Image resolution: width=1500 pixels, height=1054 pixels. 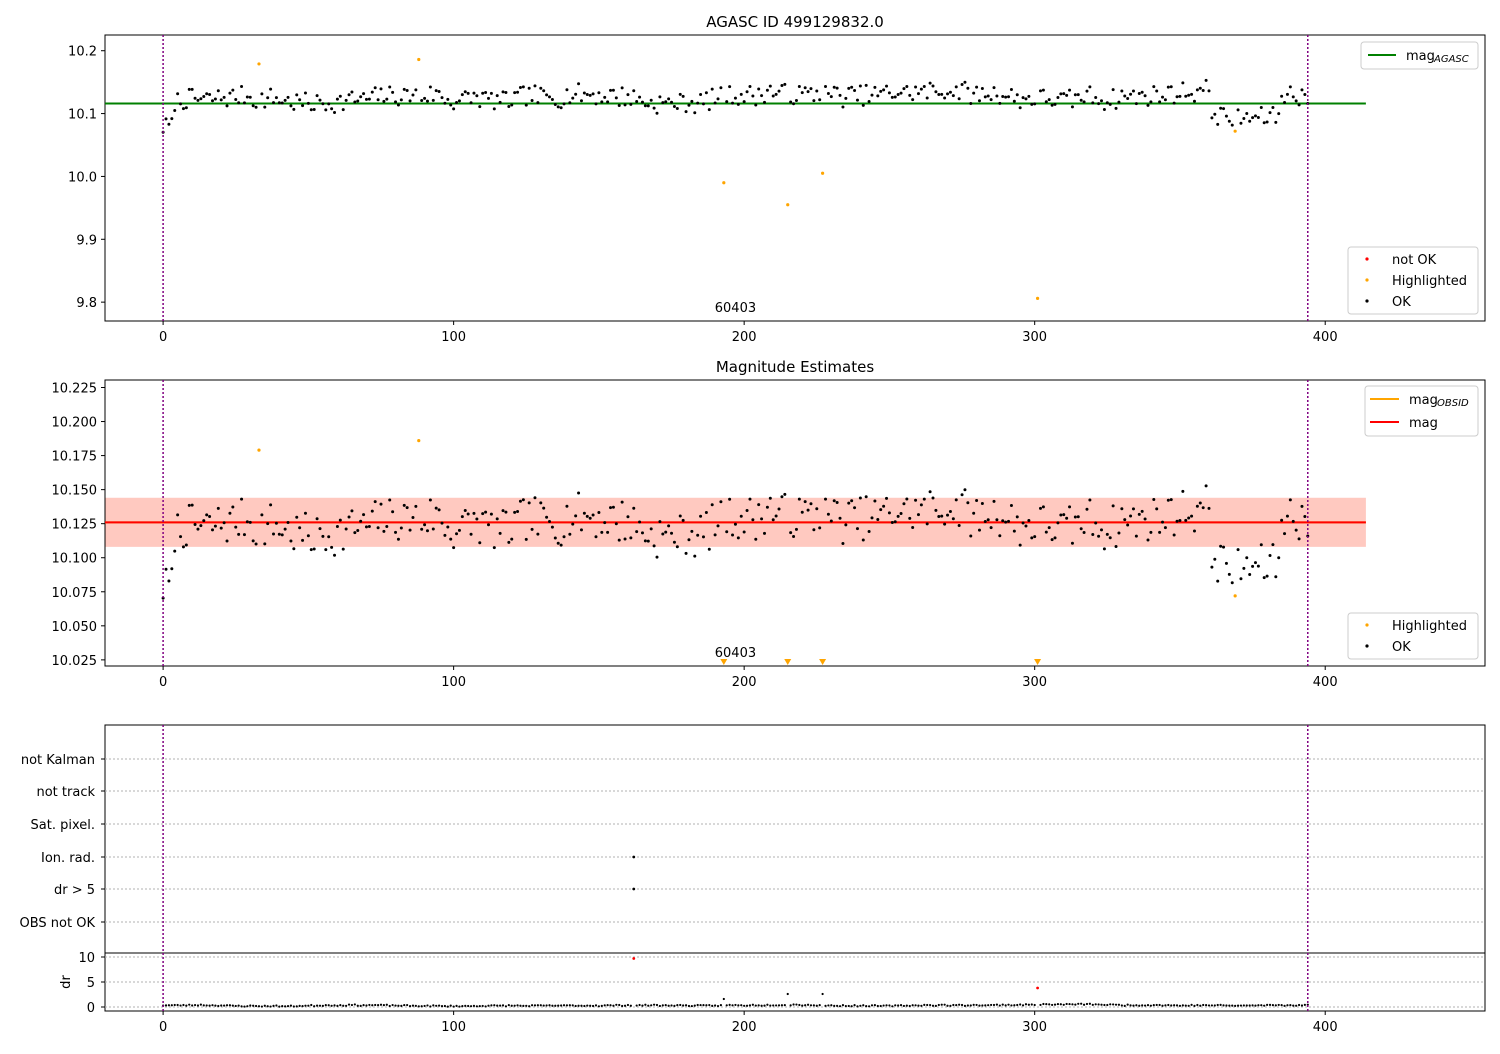 What do you see at coordinates (724, 183) in the screenshot?
I see `highlighted-point` at bounding box center [724, 183].